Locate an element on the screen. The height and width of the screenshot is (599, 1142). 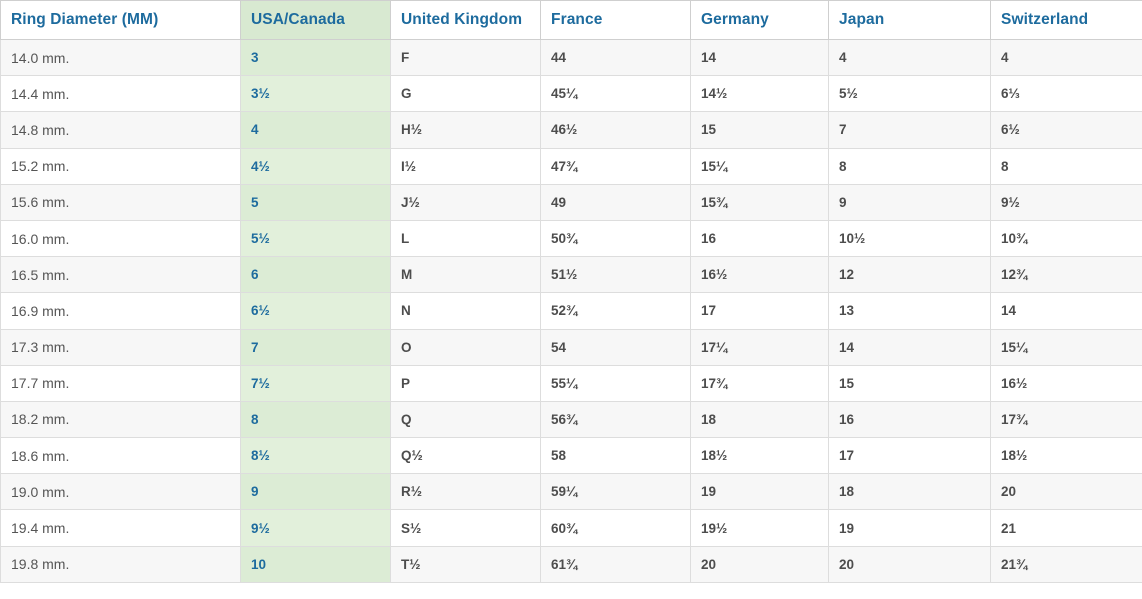
table-row: 14.4 mm. 3½ G 45¼ 14½ 5½ 6⅓ is located at coordinates (571, 94).